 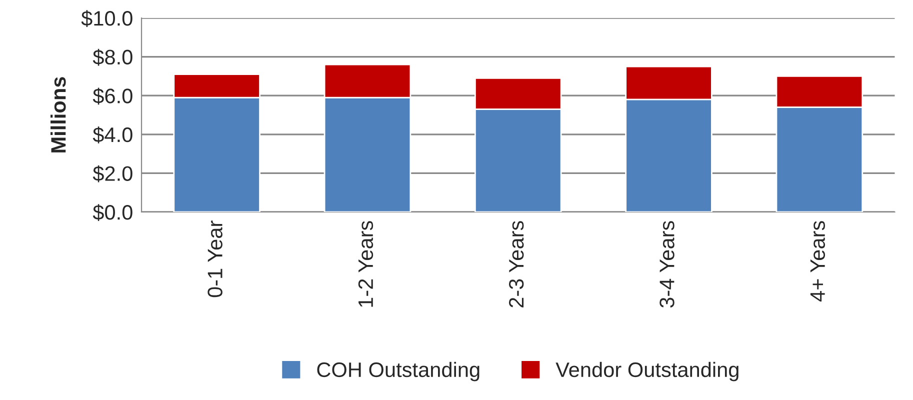 I want to click on y-tick-label: $2.0, so click(x=112, y=173).